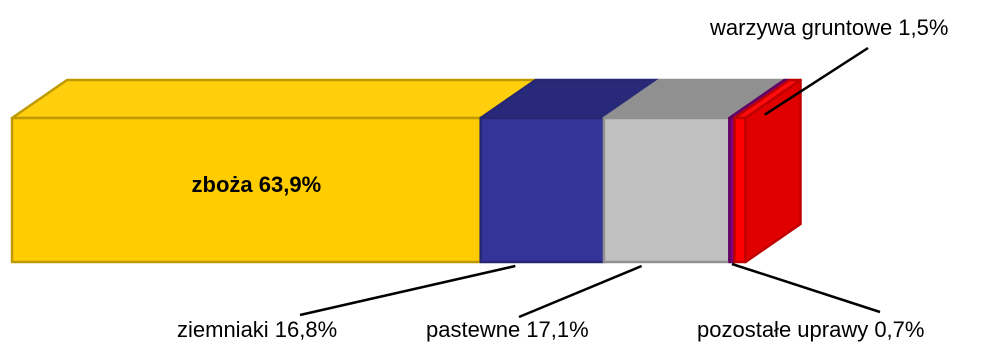  Describe the element at coordinates (806, 288) in the screenshot. I see `leader-pozostale-uprawy` at that location.